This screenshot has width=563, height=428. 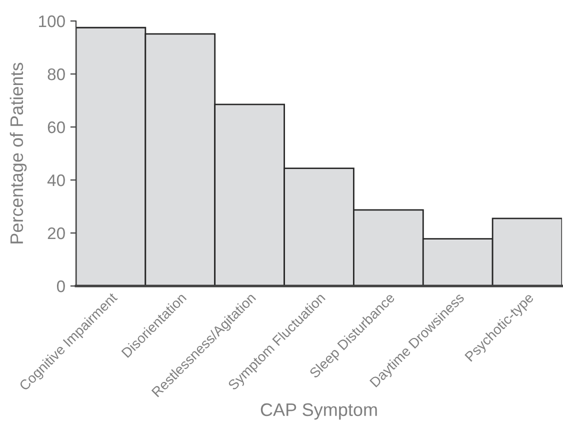 I want to click on y-tick-label: 100, so click(x=52, y=21).